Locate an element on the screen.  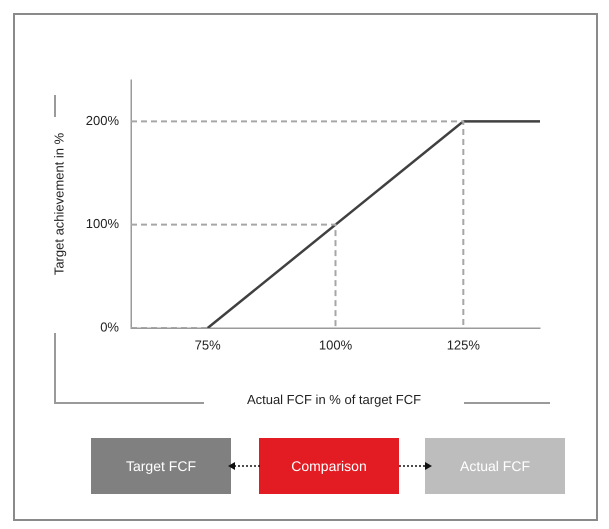
x-axis-title: Actual FCF in % of target FCF is located at coordinates (334, 399).